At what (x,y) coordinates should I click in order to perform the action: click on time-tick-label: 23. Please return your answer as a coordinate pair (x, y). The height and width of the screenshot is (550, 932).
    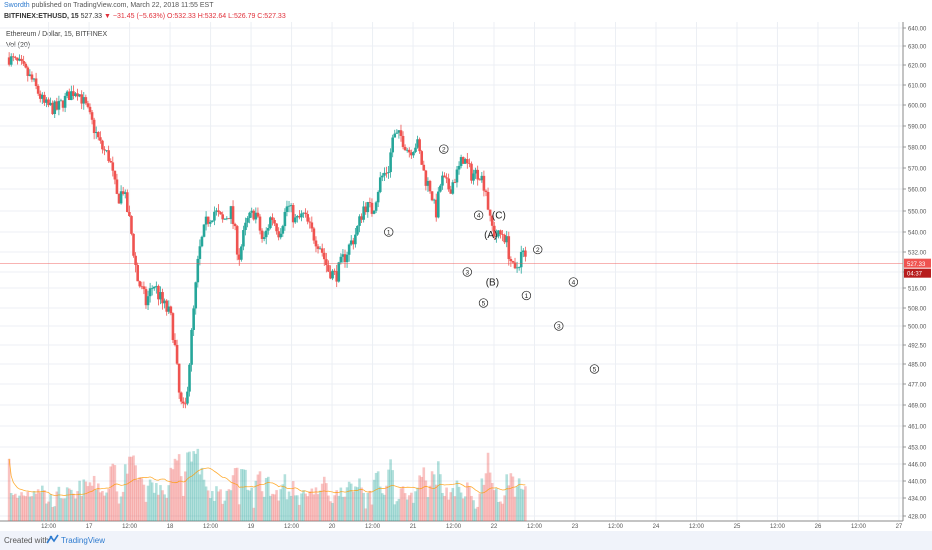
    Looking at the image, I should click on (575, 527).